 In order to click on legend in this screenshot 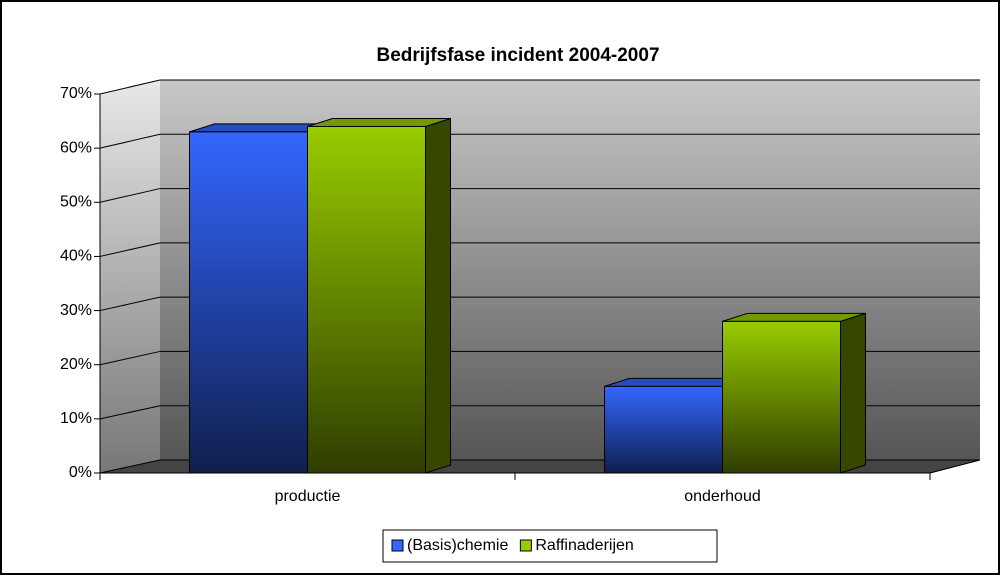, I will do `click(550, 546)`.